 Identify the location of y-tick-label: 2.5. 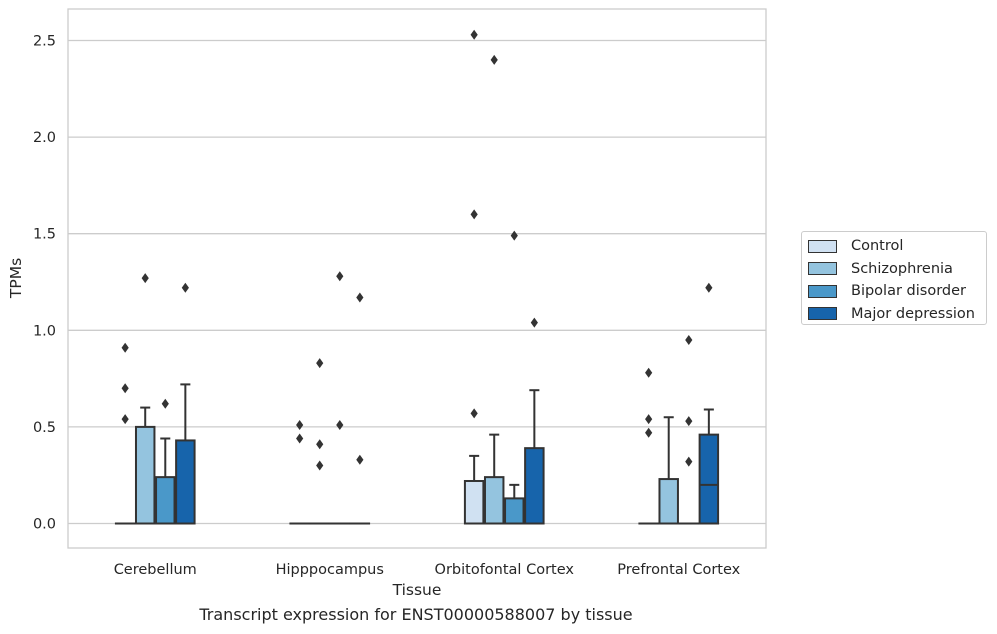
(44, 42).